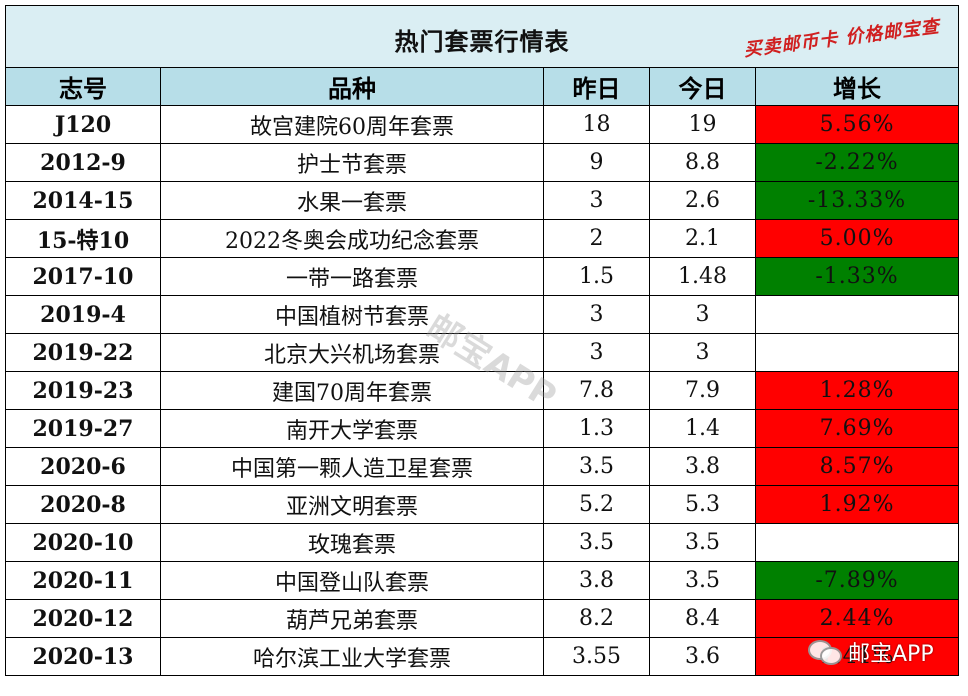  What do you see at coordinates (857, 656) in the screenshot?
I see `growth-cell: 1.41%` at bounding box center [857, 656].